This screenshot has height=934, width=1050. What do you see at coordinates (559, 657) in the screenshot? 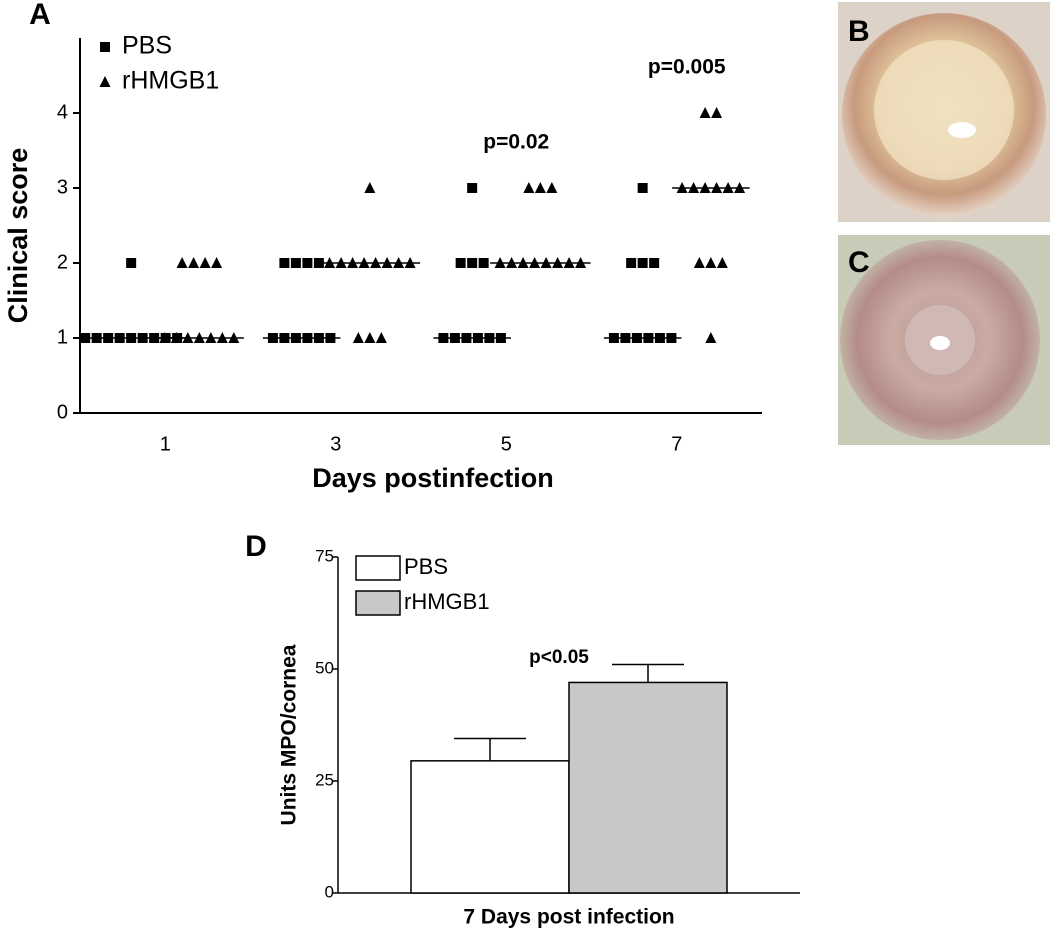
I see `p-value: p<0.05` at bounding box center [559, 657].